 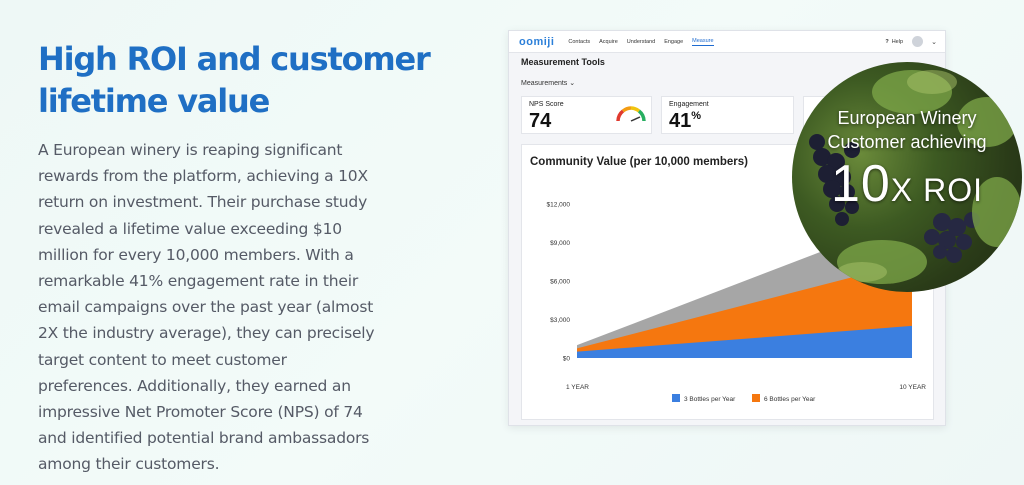 What do you see at coordinates (710, 399) in the screenshot?
I see `legend-label: 3 Bottles per Year` at bounding box center [710, 399].